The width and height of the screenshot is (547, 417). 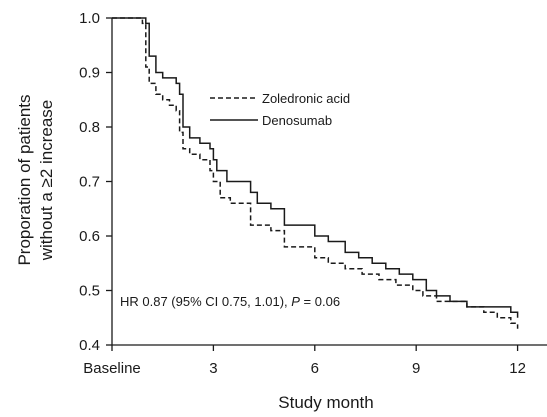 I want to click on p-symbol: P, so click(x=295, y=301).